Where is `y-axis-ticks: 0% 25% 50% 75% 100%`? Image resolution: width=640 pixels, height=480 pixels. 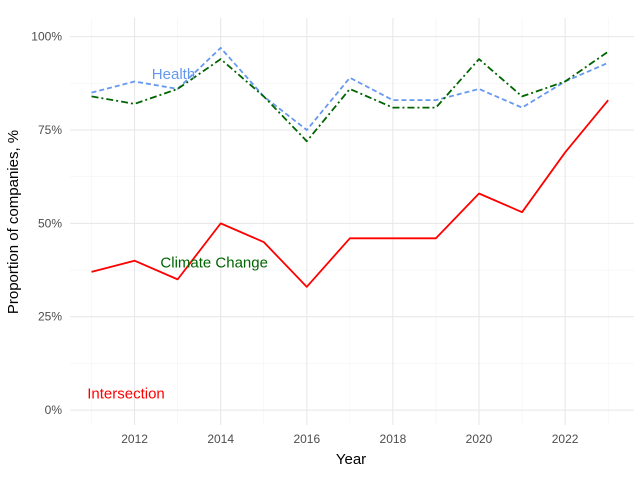 y-axis-ticks: 0% 25% 50% 75% 100% is located at coordinates (46, 223).